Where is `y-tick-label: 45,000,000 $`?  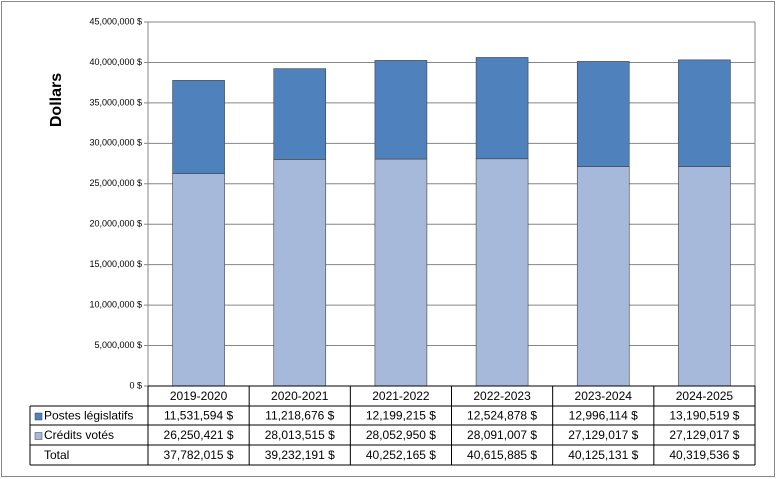
y-tick-label: 45,000,000 $ is located at coordinates (115, 21).